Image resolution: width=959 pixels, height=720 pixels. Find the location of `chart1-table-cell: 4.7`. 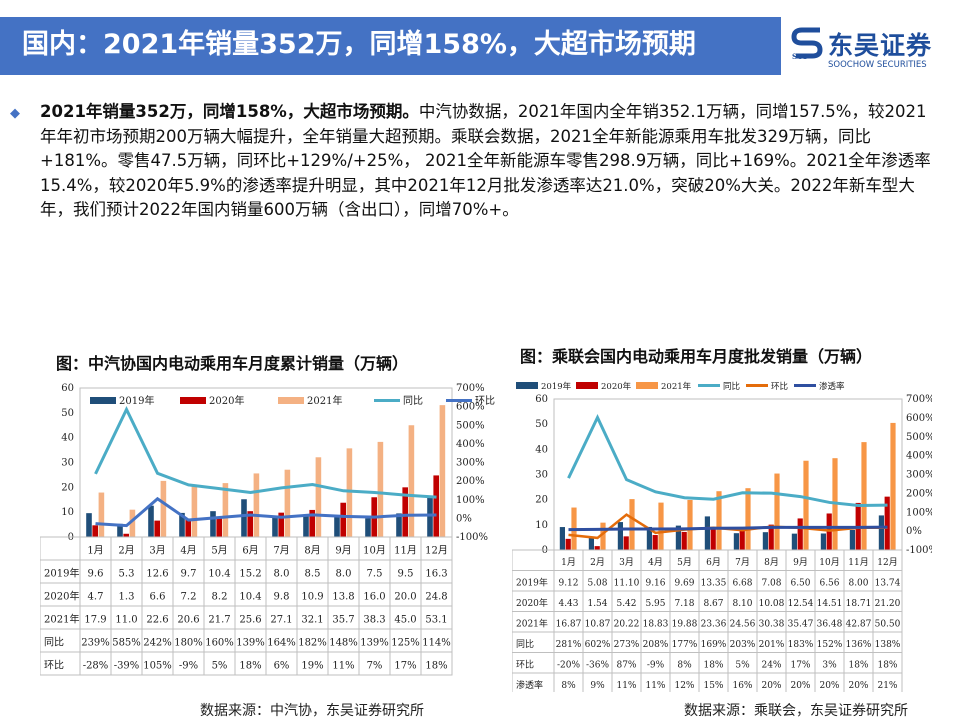

chart1-table-cell: 4.7 is located at coordinates (96, 597).